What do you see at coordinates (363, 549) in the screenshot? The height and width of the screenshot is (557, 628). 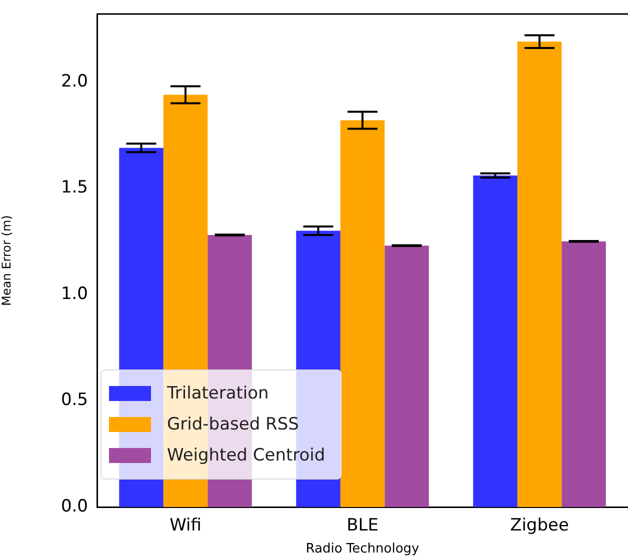 I see `x-axis-title: Radio Technology` at bounding box center [363, 549].